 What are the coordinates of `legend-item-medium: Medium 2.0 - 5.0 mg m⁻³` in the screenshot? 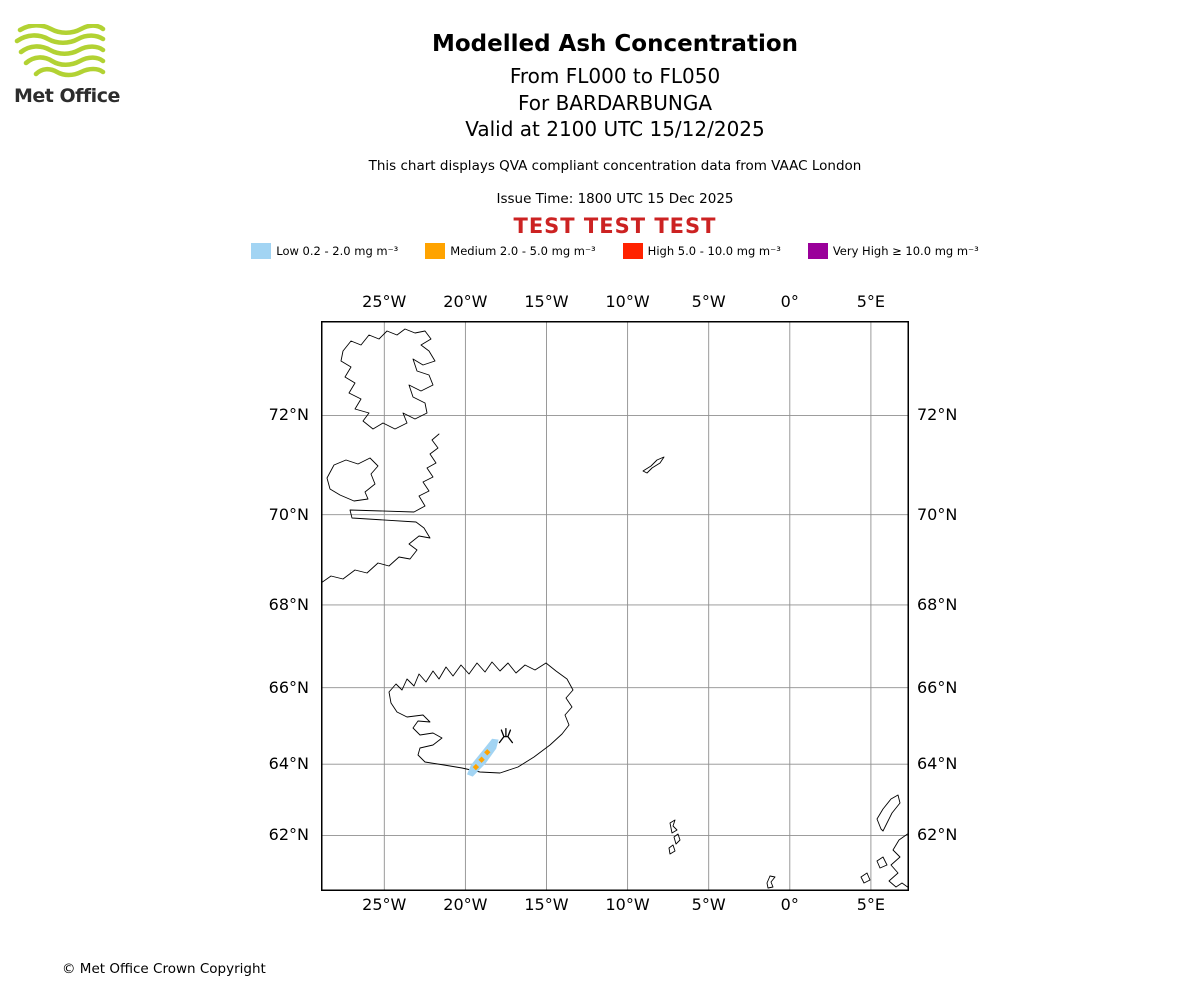 It's located at (510, 251).